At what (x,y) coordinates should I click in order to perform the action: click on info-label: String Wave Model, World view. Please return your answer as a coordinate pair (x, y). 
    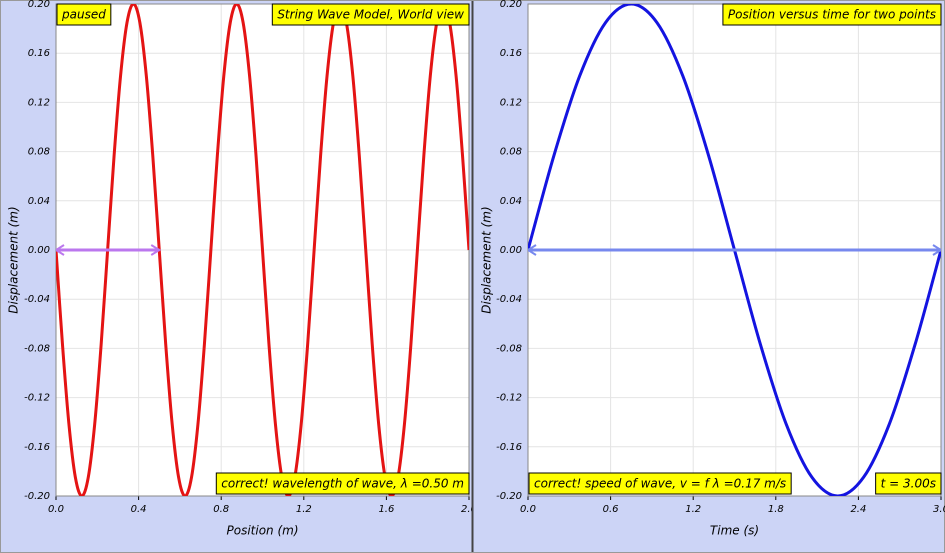
    Looking at the image, I should click on (370, 15).